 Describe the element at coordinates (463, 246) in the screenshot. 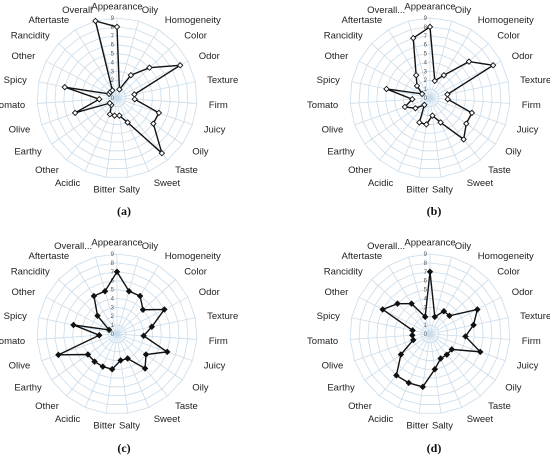

I see `category-label: Oily` at that location.